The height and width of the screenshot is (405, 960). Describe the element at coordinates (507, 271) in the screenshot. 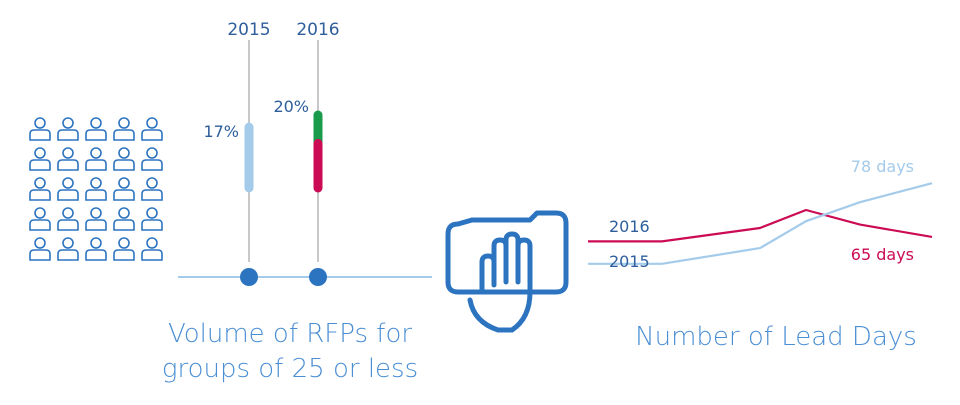

I see `hand-on-folder-icon` at that location.